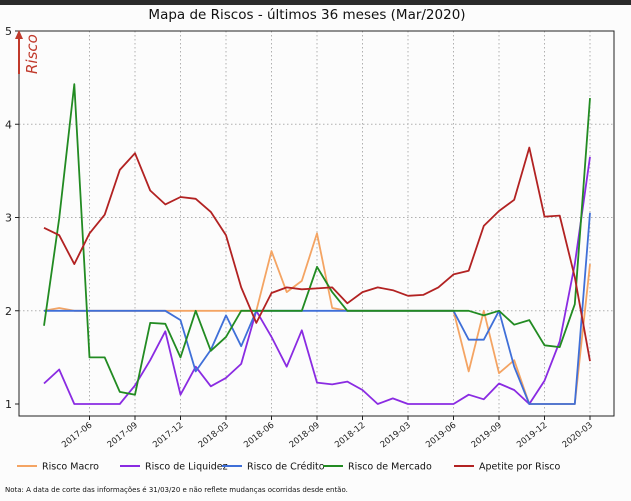 The height and width of the screenshot is (501, 631). I want to click on y-axis-label: Risco, so click(28, 52).